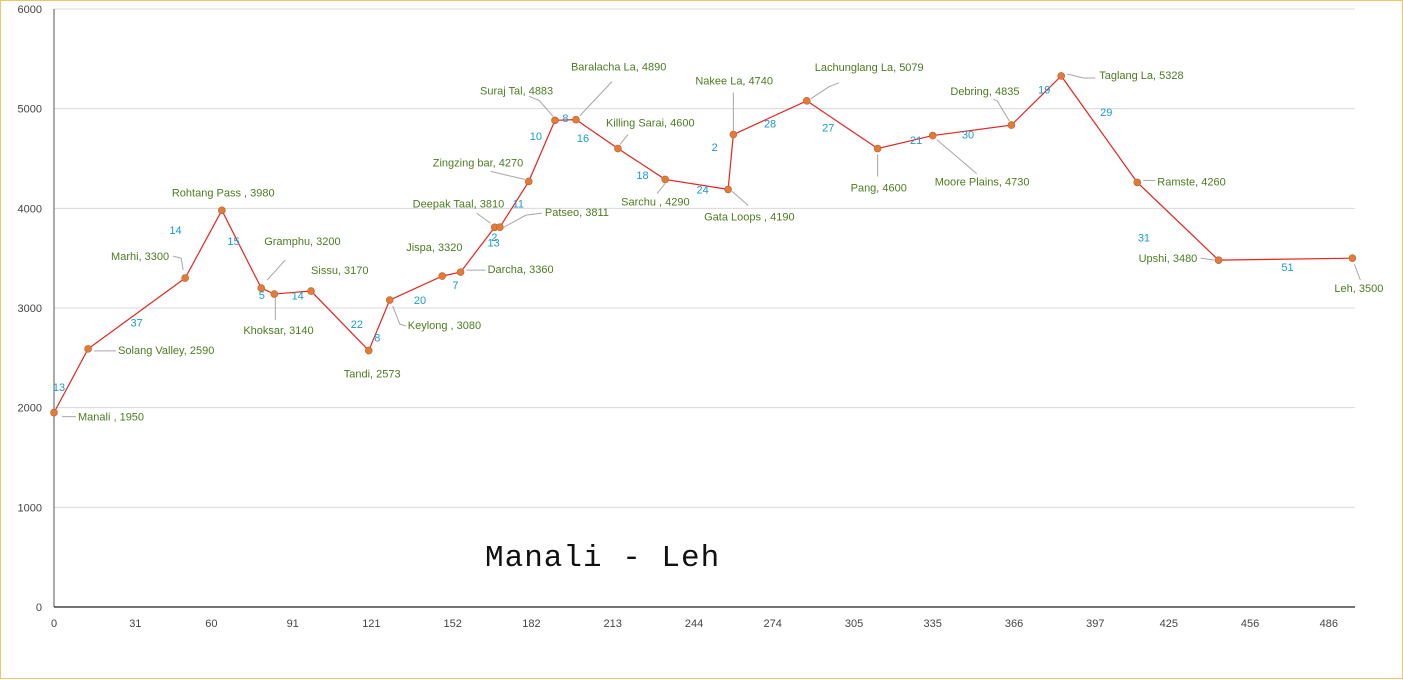 The width and height of the screenshot is (1403, 680). What do you see at coordinates (30, 110) in the screenshot?
I see `y-tick-label: 5000` at bounding box center [30, 110].